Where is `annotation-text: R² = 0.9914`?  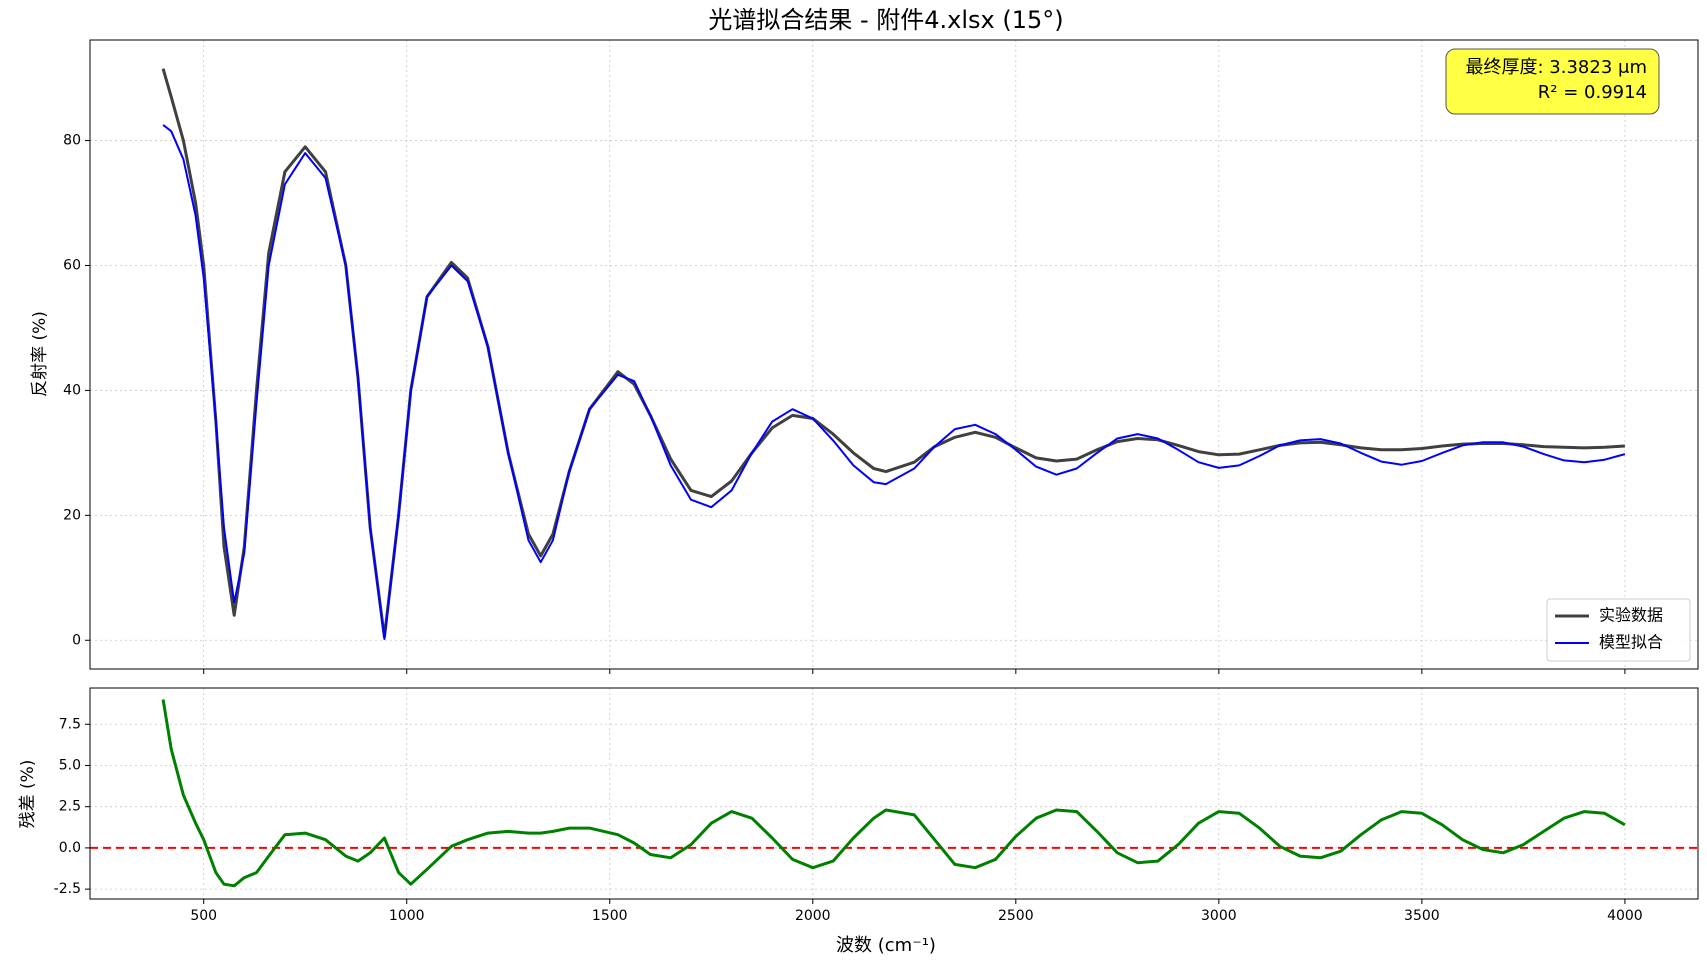
annotation-text: R² = 0.9914 is located at coordinates (1592, 92).